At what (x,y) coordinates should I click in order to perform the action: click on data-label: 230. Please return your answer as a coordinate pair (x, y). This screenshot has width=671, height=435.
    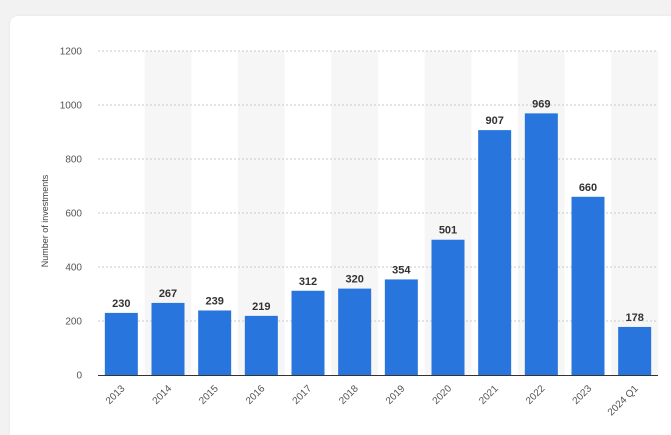
    Looking at the image, I should click on (121, 304).